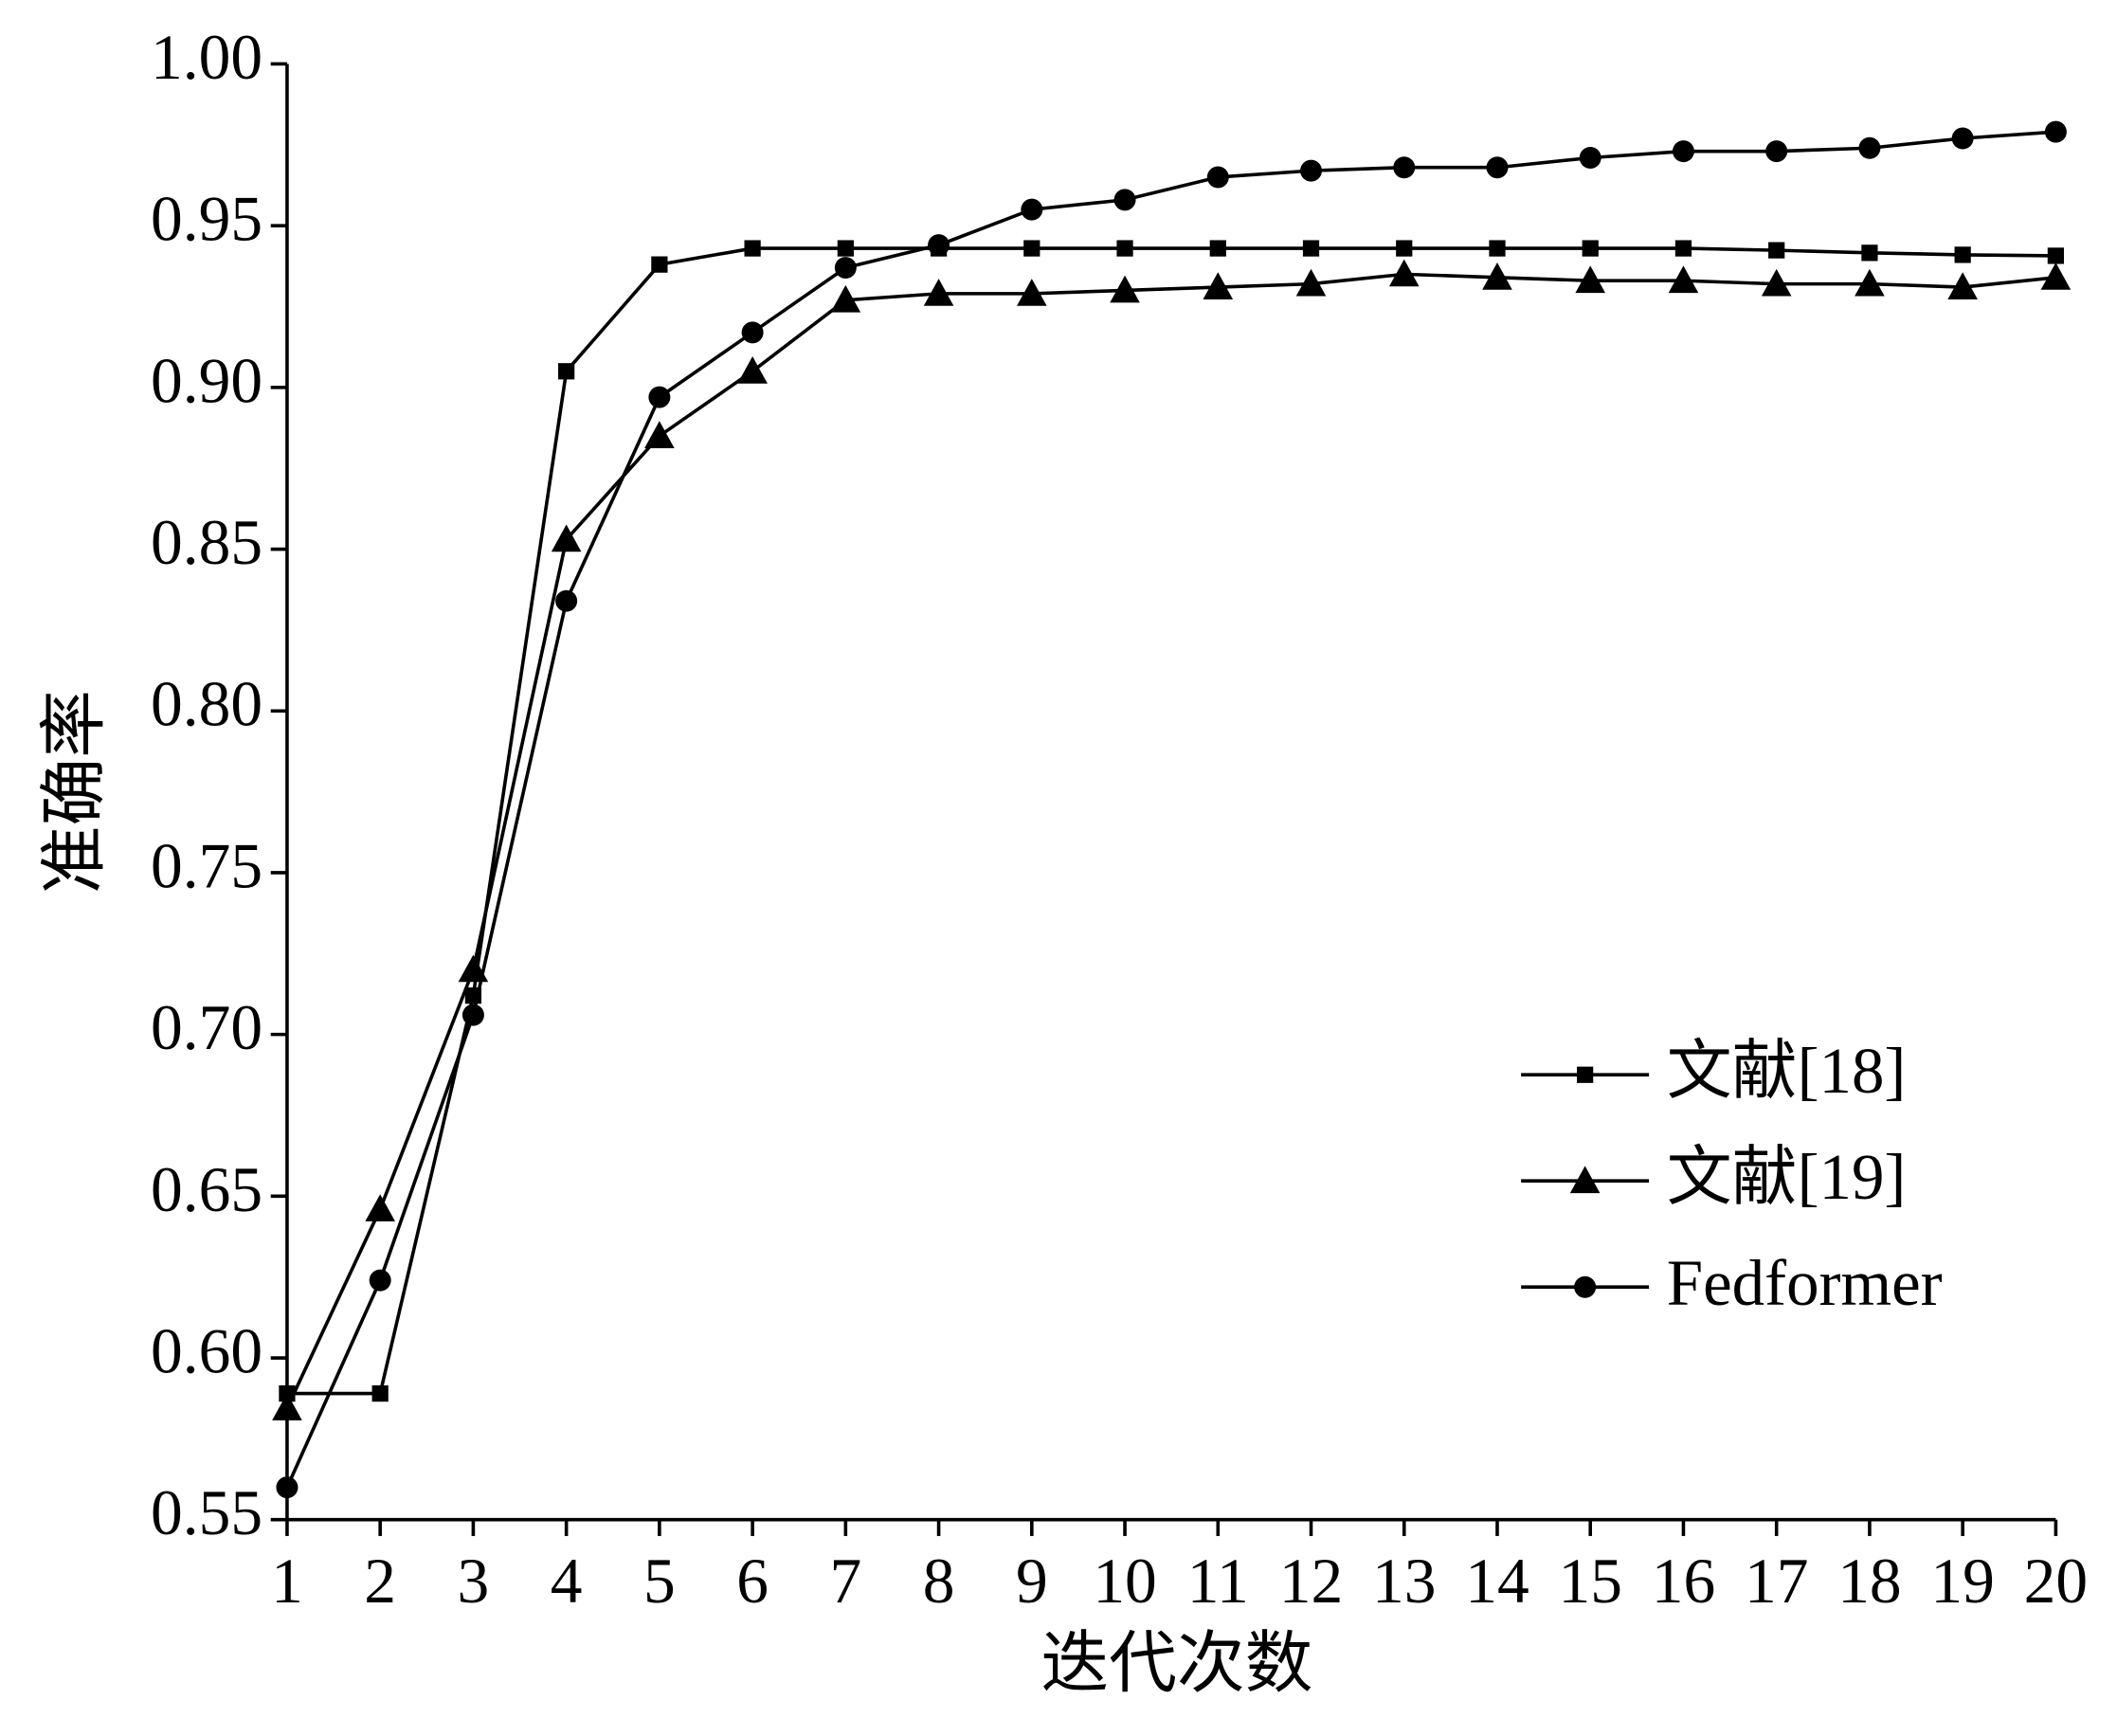 This screenshot has width=2117, height=1736. I want to click on x-tick-label: 13, so click(1404, 1581).